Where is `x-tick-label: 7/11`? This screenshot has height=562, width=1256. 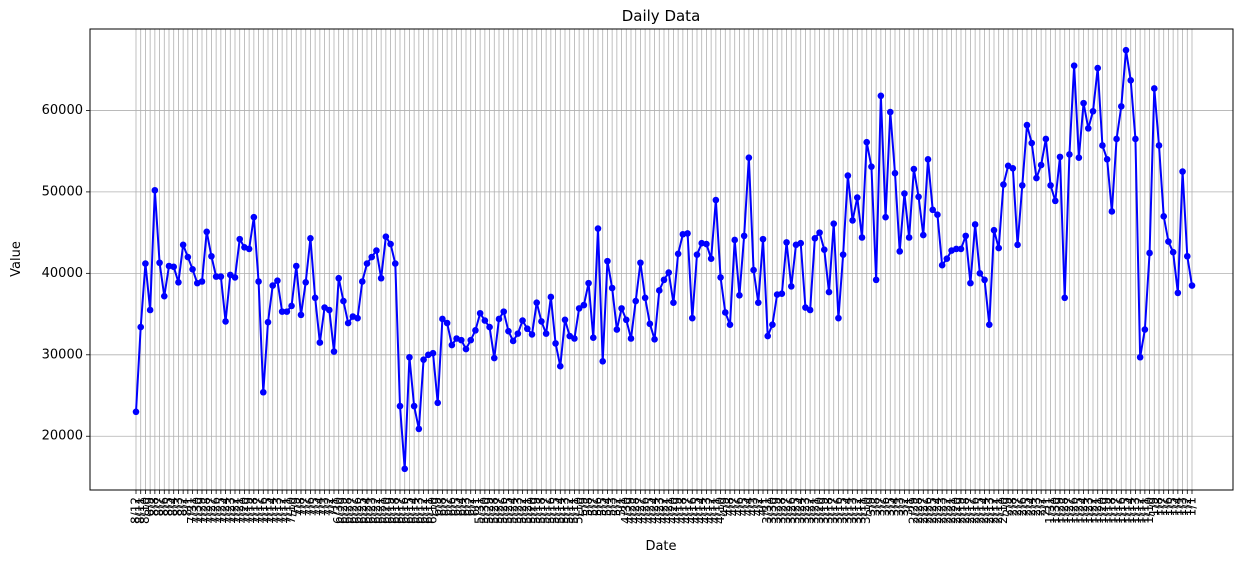 x-tick-label: 7/11 is located at coordinates (286, 510).